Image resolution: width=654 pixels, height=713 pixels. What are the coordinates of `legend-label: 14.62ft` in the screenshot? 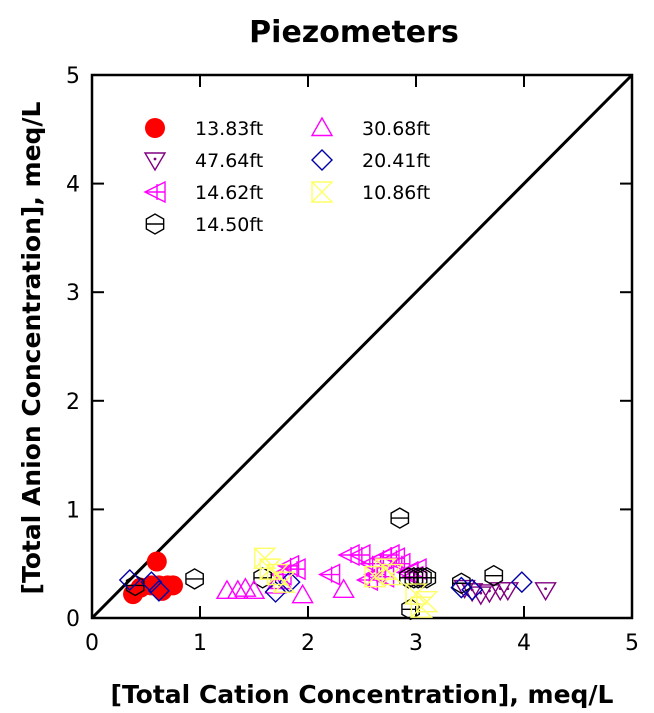 It's located at (229, 193).